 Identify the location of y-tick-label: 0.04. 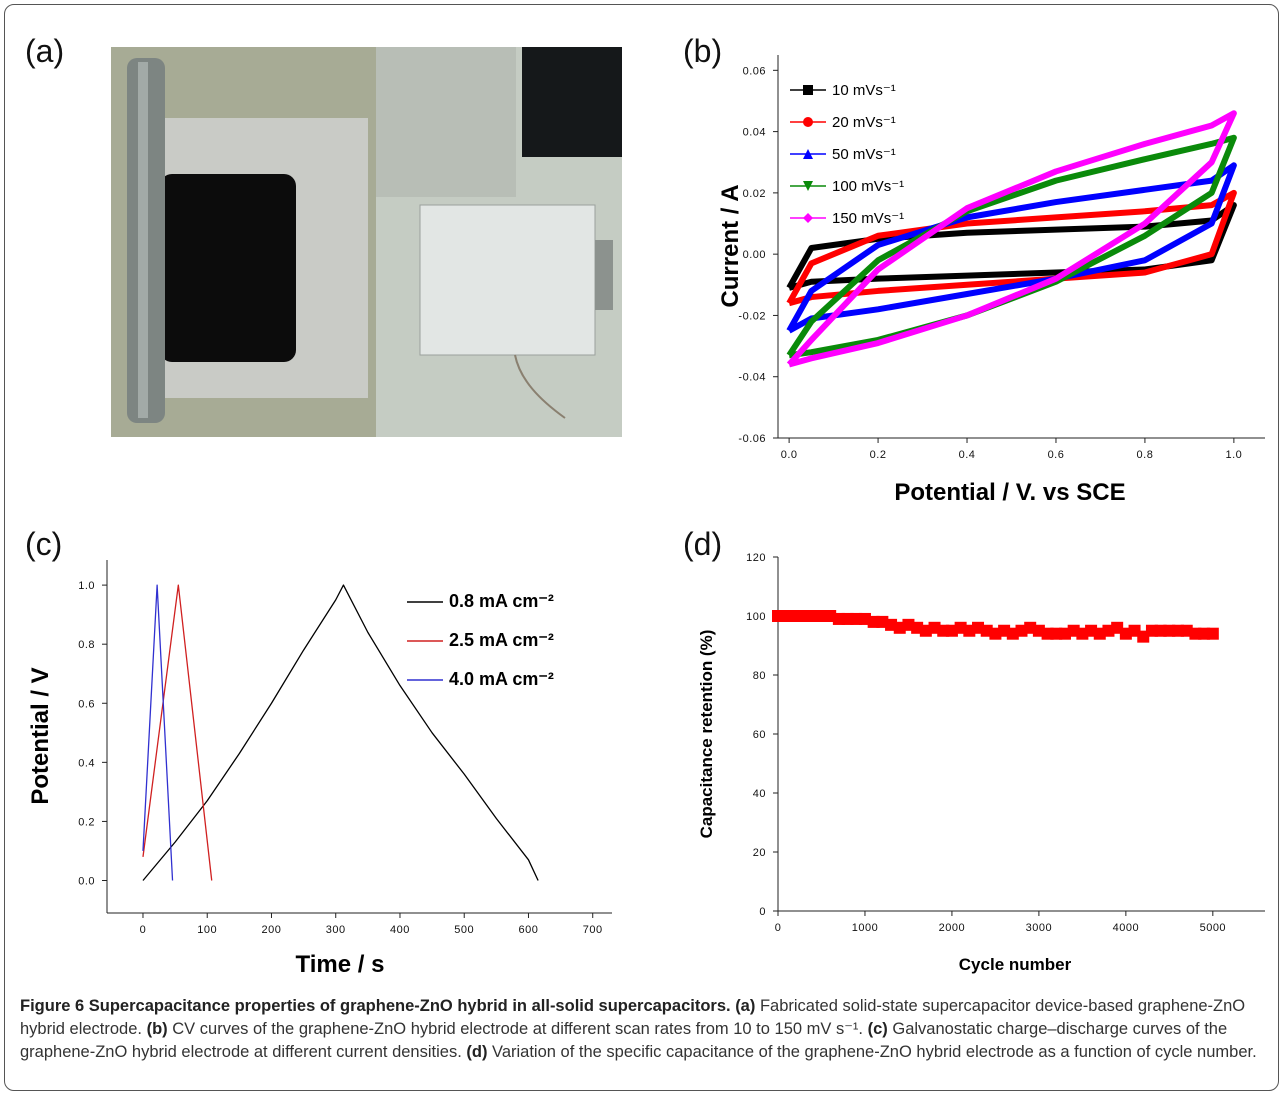
(754, 133).